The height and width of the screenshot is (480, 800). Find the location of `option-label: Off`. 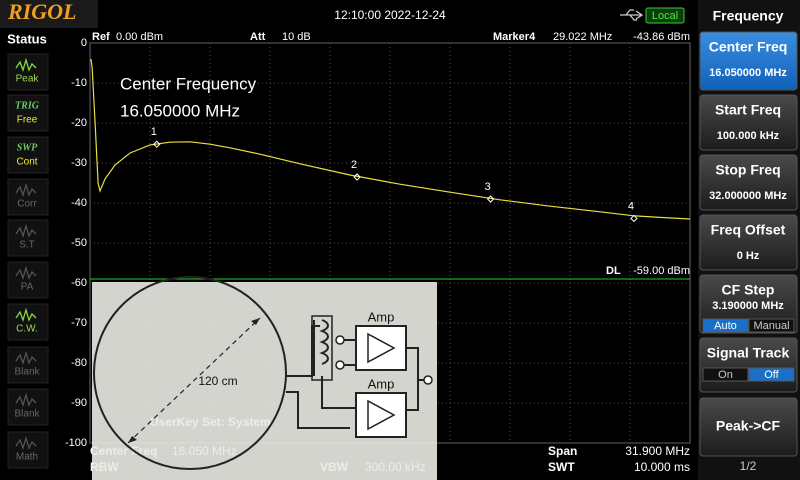

option-label: Off is located at coordinates (771, 375).